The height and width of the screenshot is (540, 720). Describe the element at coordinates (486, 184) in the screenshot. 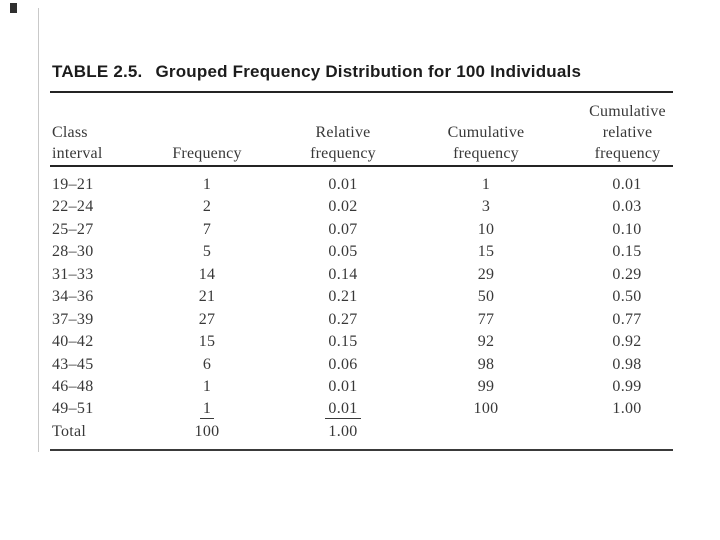

I see `cumulative-frequency-cell: 1` at that location.